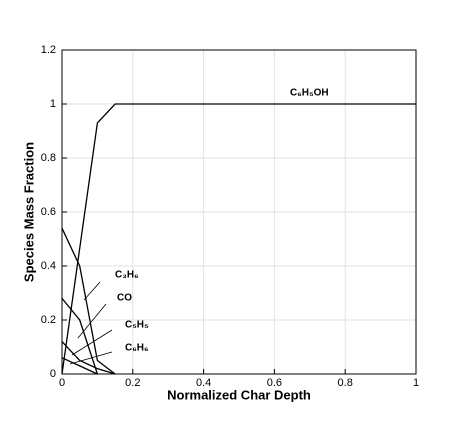  What do you see at coordinates (416, 383) in the screenshot?
I see `x-tick-label: 1` at bounding box center [416, 383].